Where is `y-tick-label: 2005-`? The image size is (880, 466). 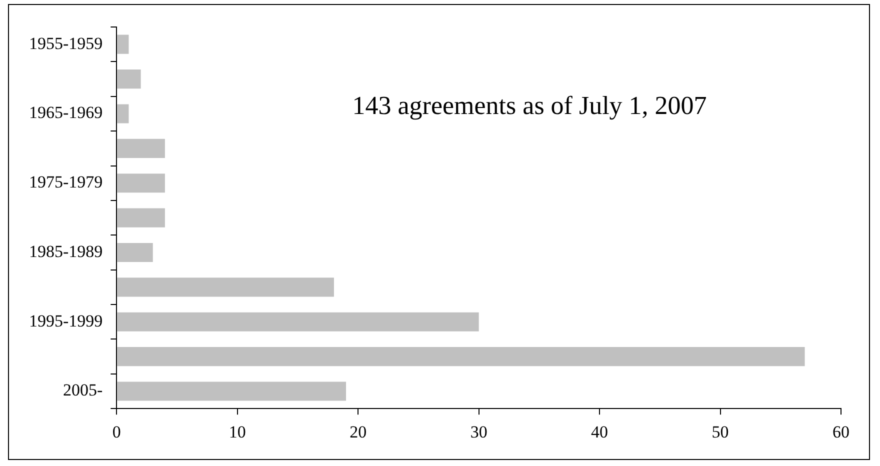
y-tick-label: 2005- is located at coordinates (82, 390).